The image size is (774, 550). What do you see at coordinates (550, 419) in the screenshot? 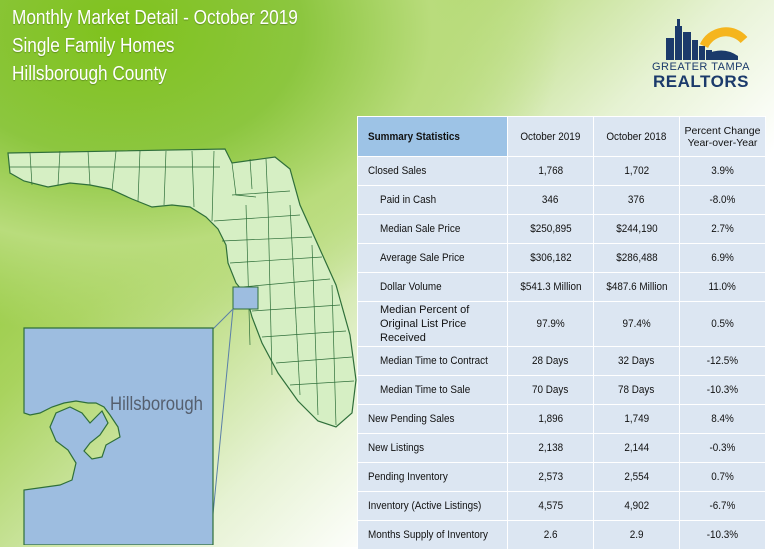
I see `value-october-2019: 1,896` at bounding box center [550, 419].